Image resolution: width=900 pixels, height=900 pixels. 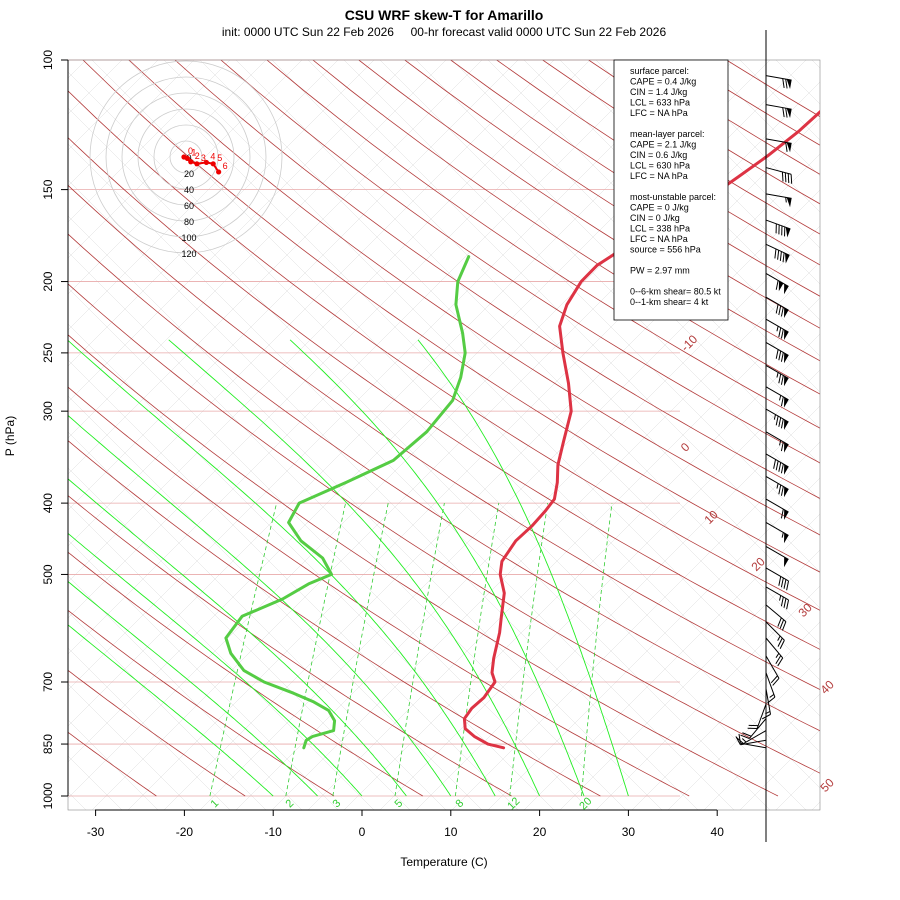 What do you see at coordinates (659, 71) in the screenshot?
I see `info-line: surface parcel:` at bounding box center [659, 71].